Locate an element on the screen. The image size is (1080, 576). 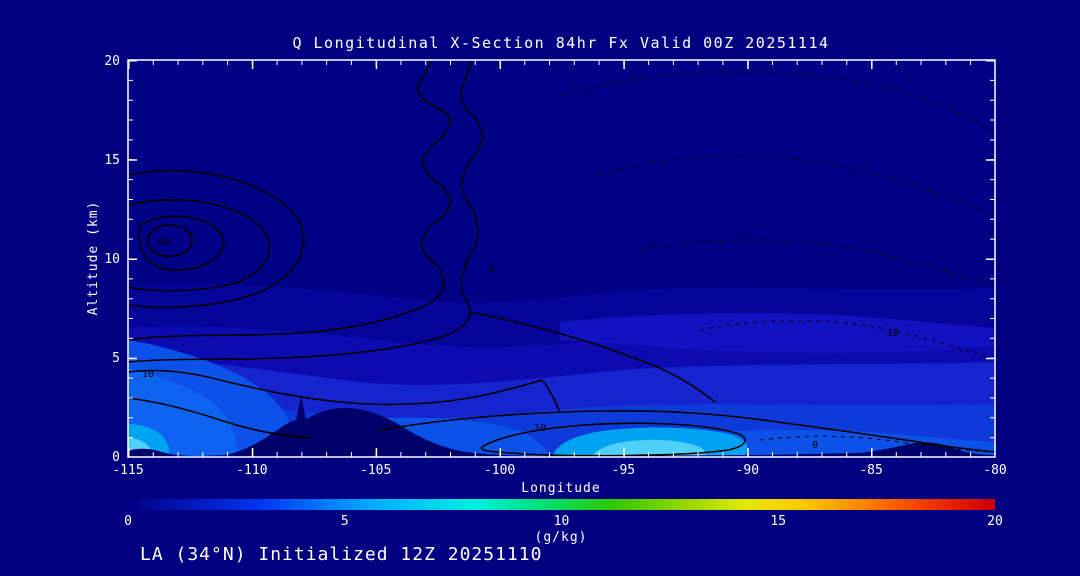
x-tick-label: -95 is located at coordinates (623, 470).